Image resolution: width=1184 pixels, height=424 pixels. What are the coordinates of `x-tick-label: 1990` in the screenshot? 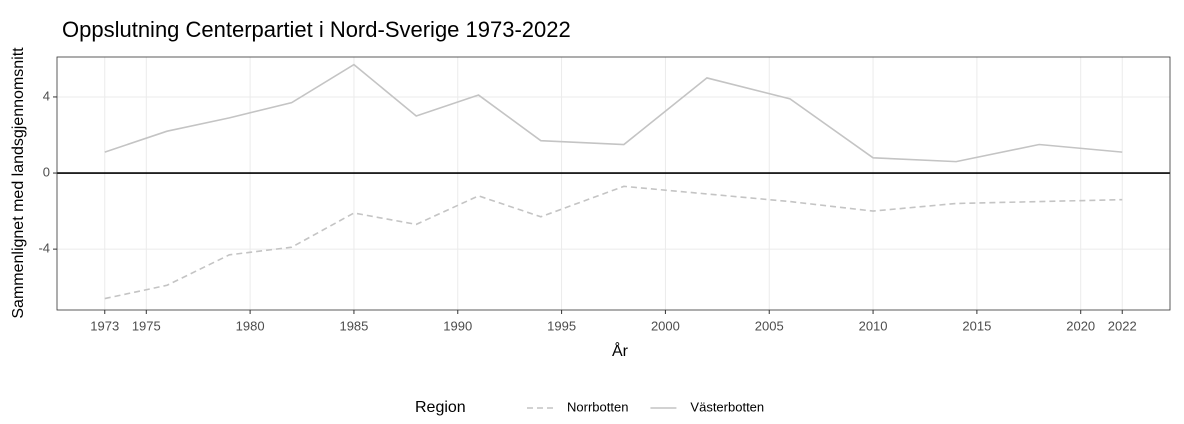 It's located at (457, 325).